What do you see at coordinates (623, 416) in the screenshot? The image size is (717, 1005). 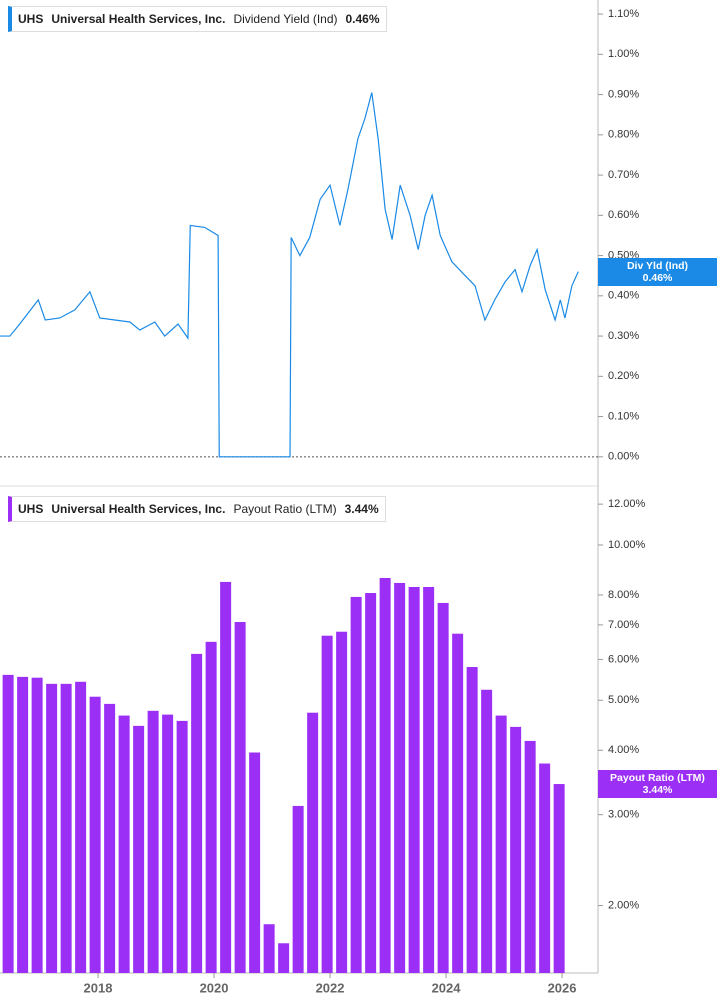 I see `y-tick-label: 0.10%` at bounding box center [623, 416].